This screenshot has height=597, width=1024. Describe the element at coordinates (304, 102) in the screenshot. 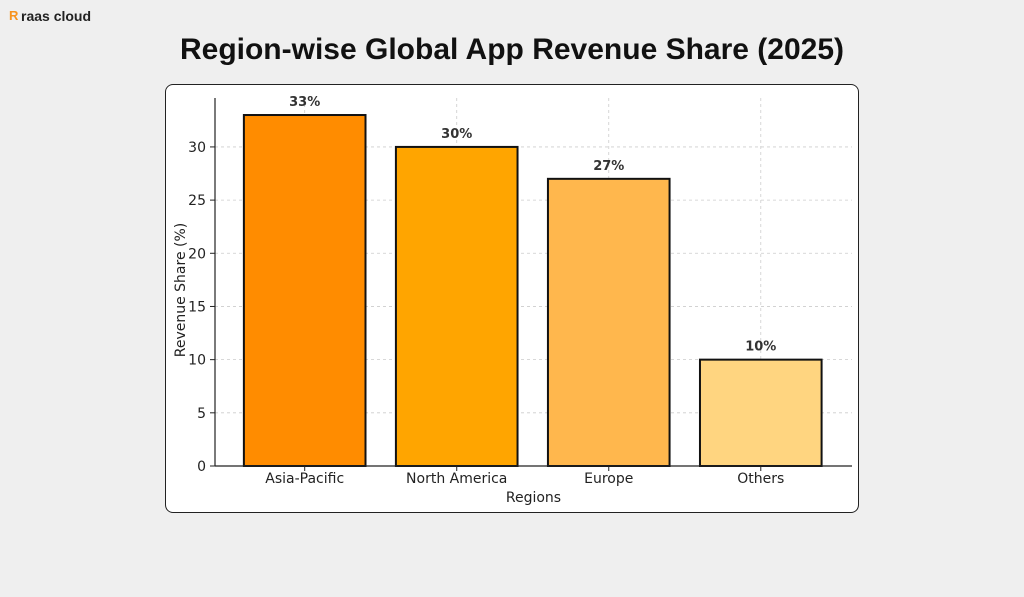

I see `data-label: 33%` at that location.